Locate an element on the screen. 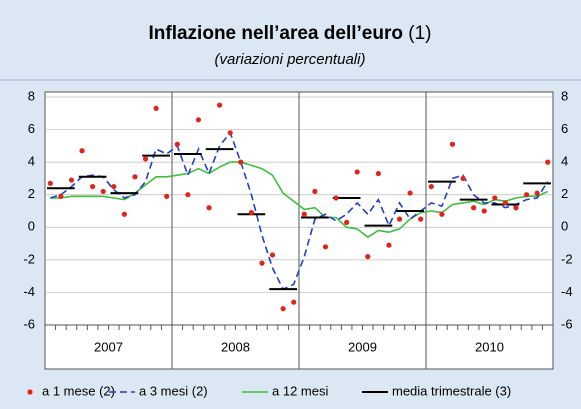  y-tick-label: 0 is located at coordinates (31, 226).